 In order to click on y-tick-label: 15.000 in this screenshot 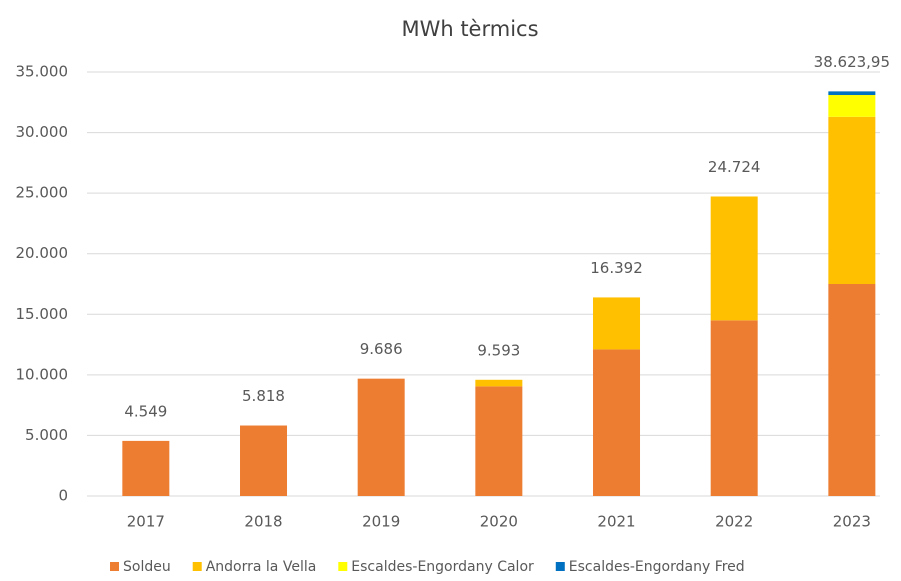, I will do `click(42, 314)`.